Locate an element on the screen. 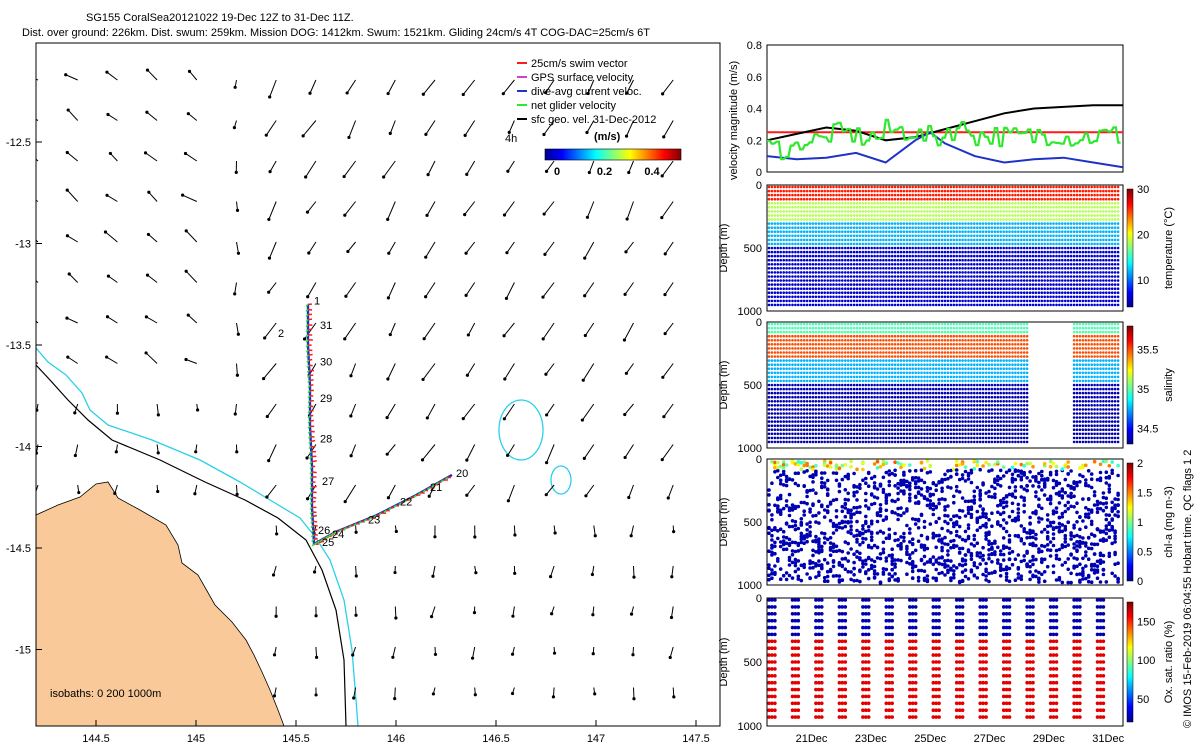  velocity-series-line is located at coordinates (944, 139).